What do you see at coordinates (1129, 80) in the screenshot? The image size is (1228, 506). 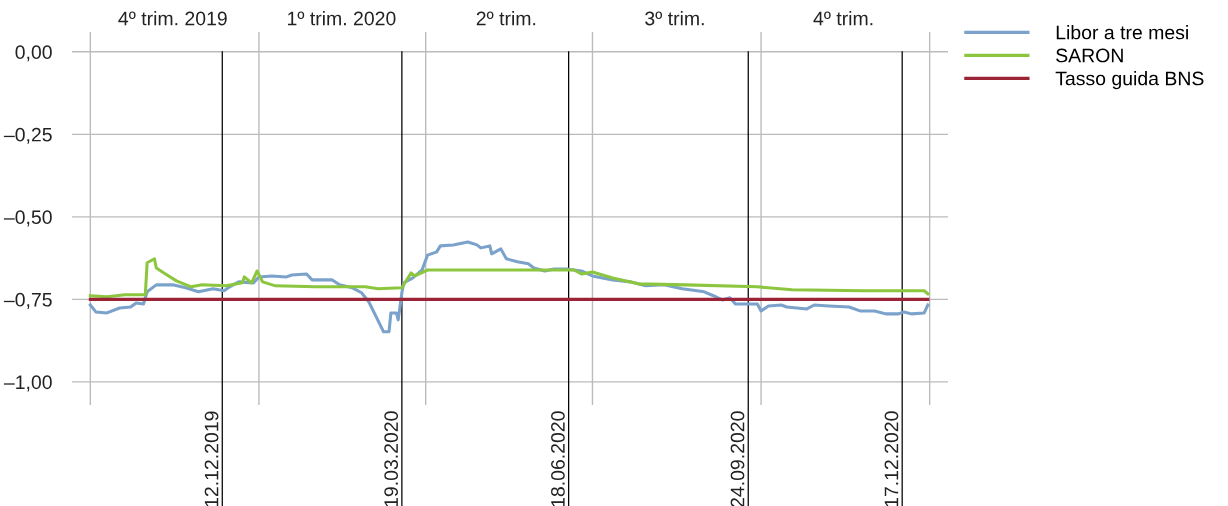 I see `legend-label: Tasso guida BNS` at bounding box center [1129, 80].